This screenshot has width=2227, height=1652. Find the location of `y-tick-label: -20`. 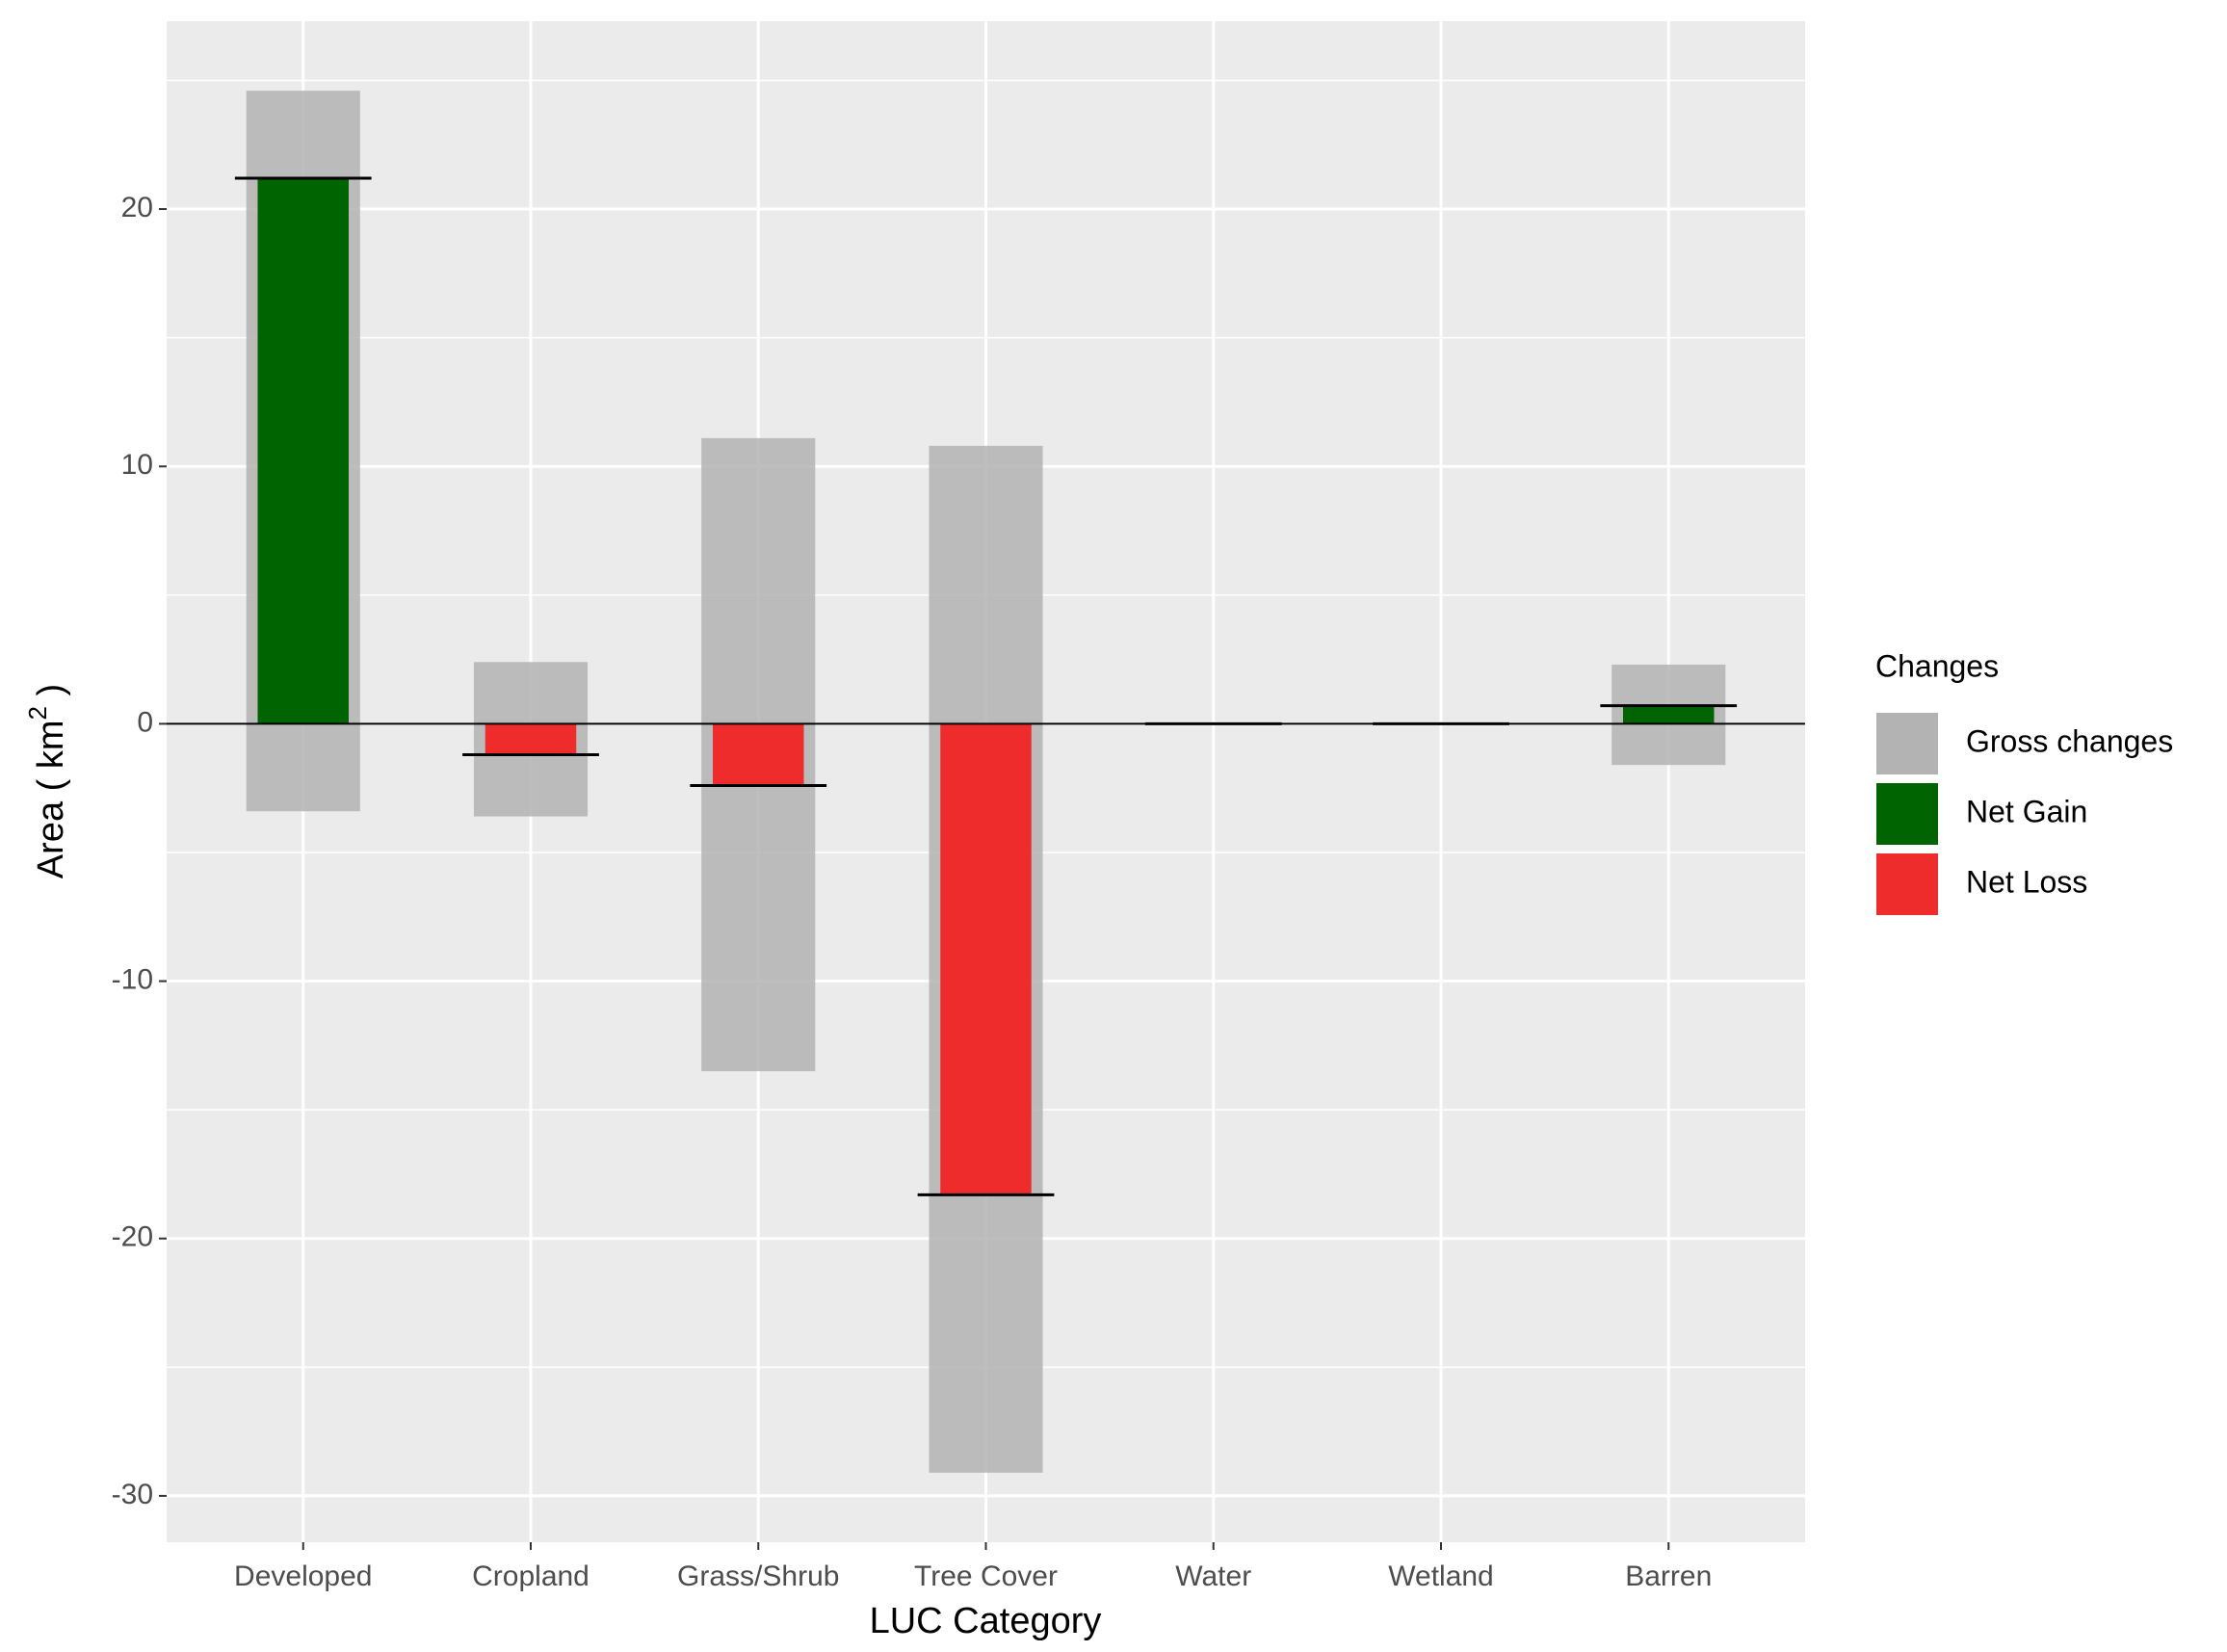

y-tick-label: -20 is located at coordinates (132, 1237).